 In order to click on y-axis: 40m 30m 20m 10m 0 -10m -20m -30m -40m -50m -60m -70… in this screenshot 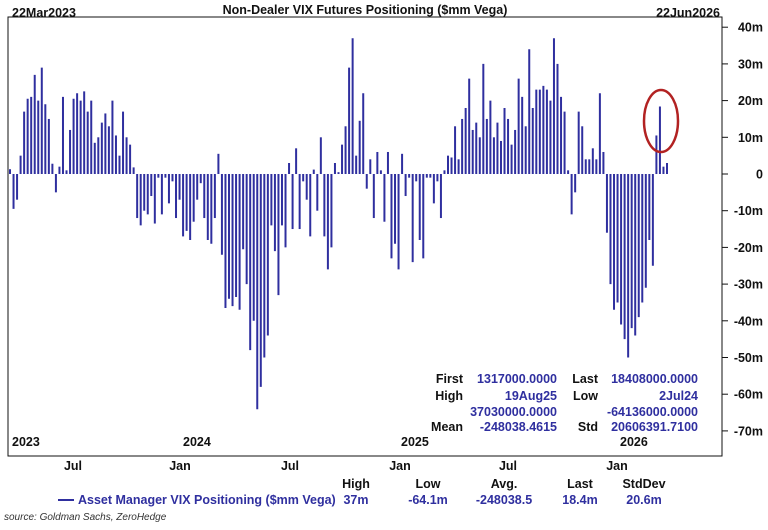, I will do `click(742, 229)`.